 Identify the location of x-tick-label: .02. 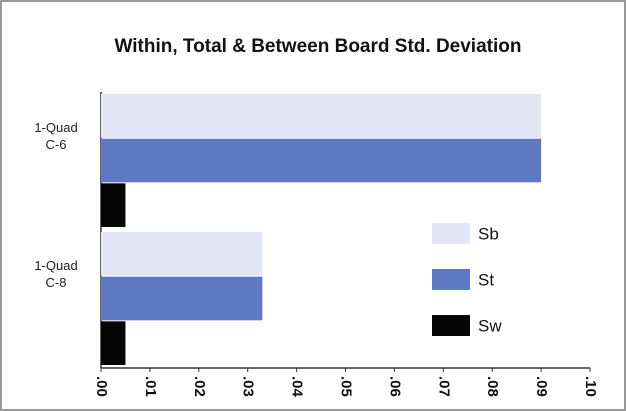
(199, 386).